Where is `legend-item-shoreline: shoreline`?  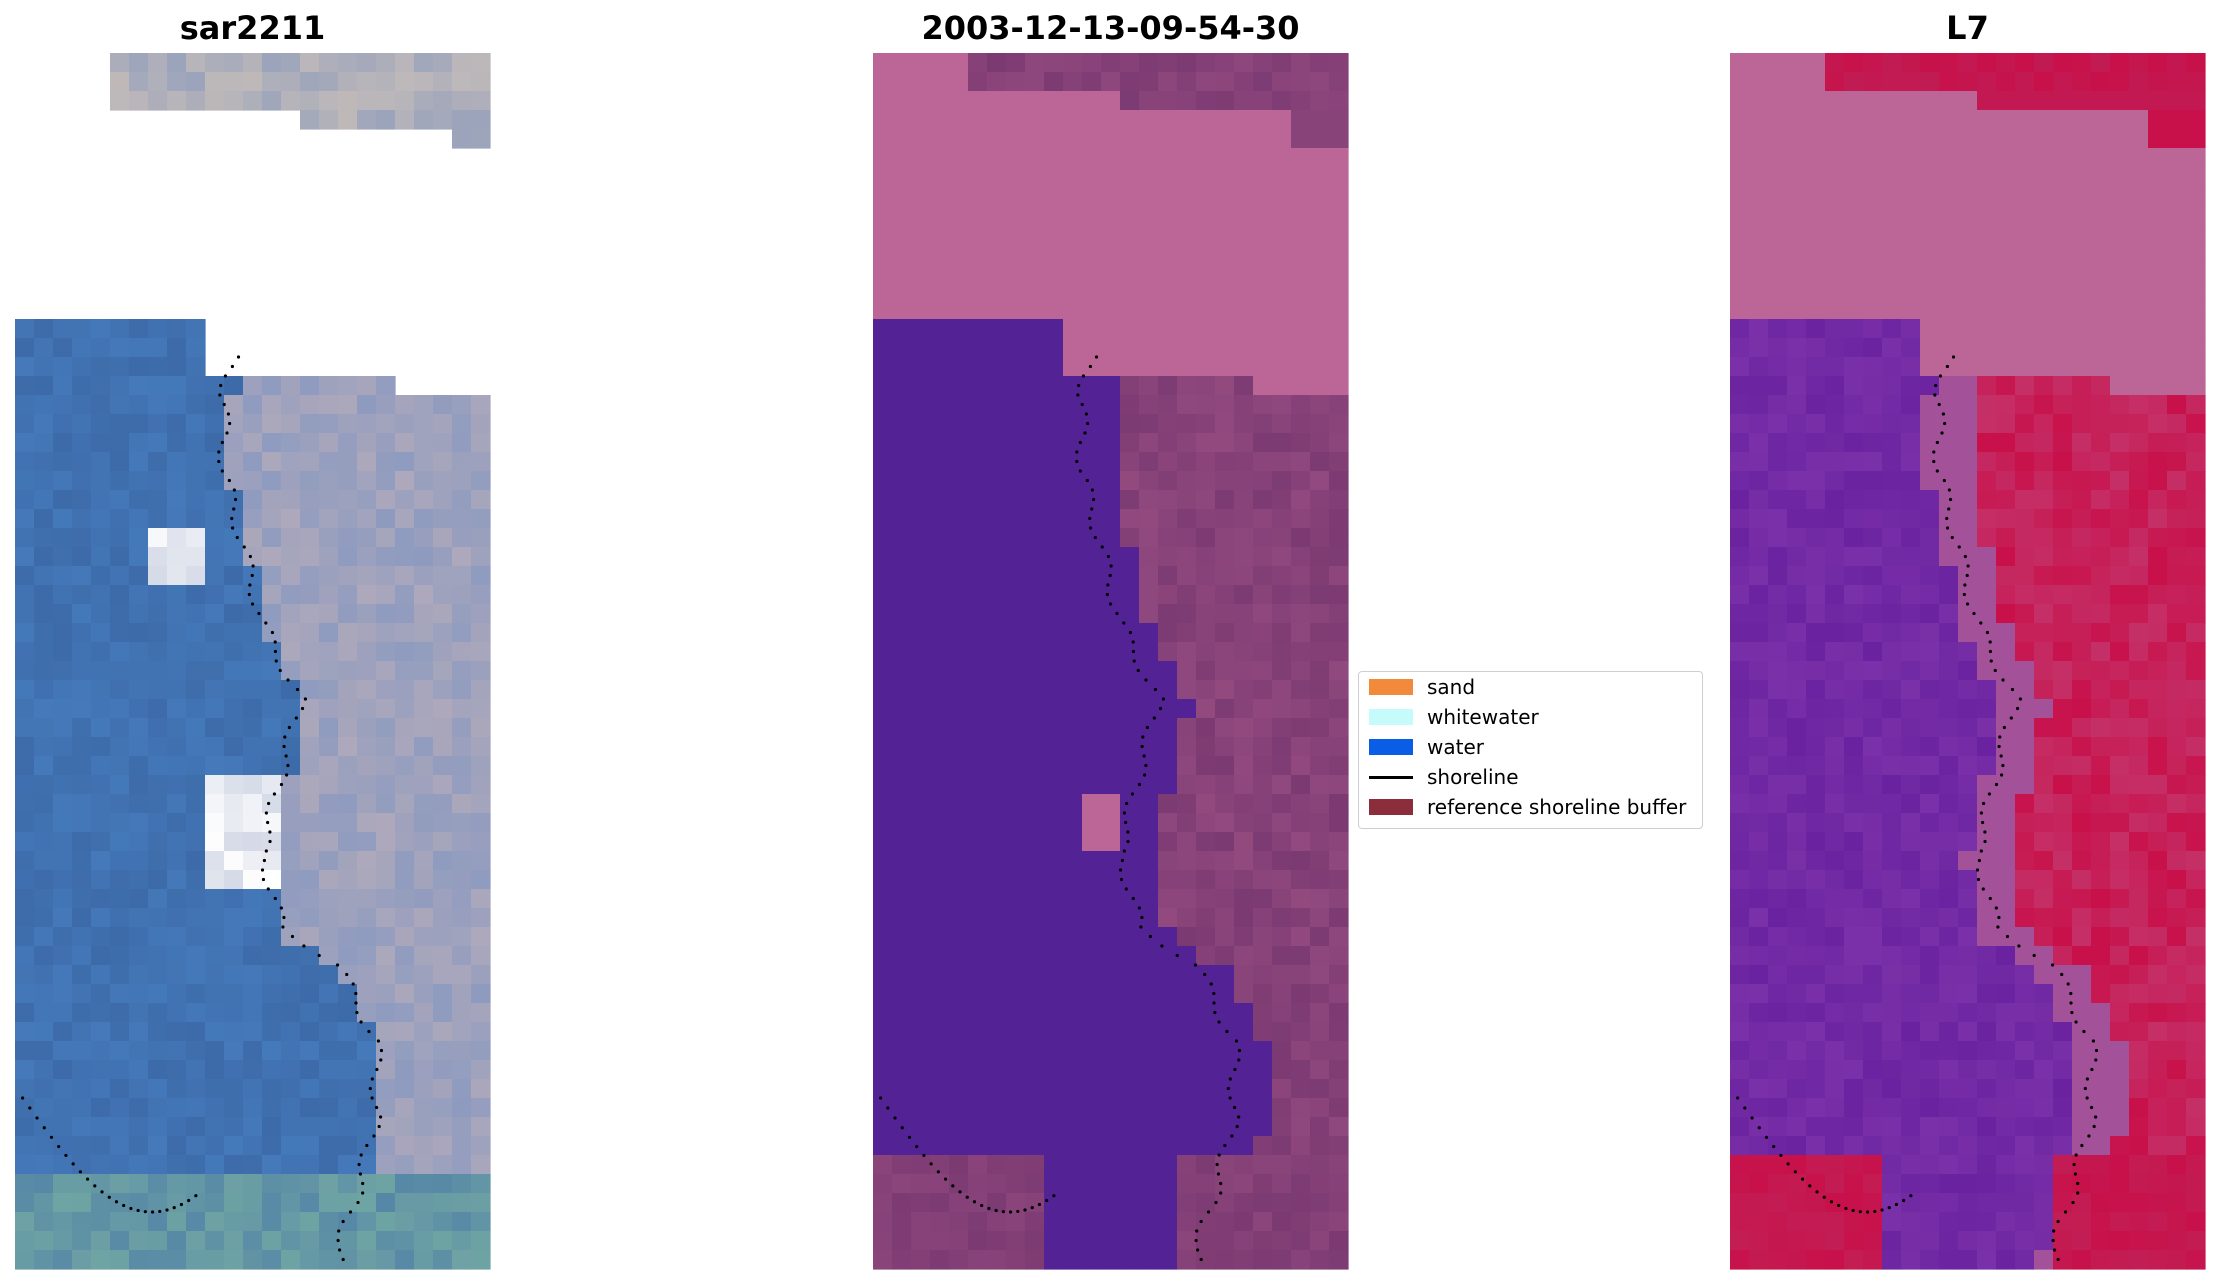 legend-item-shoreline: shoreline is located at coordinates (1444, 777).